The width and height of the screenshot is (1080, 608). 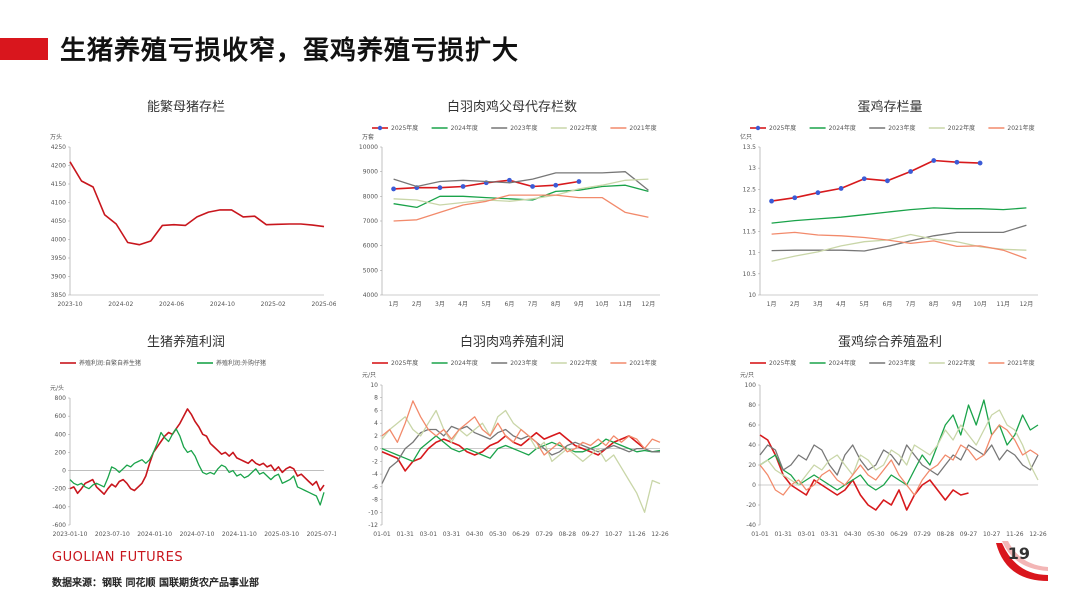 I want to click on chart-title: 能繁母猪存栏, so click(x=186, y=107).